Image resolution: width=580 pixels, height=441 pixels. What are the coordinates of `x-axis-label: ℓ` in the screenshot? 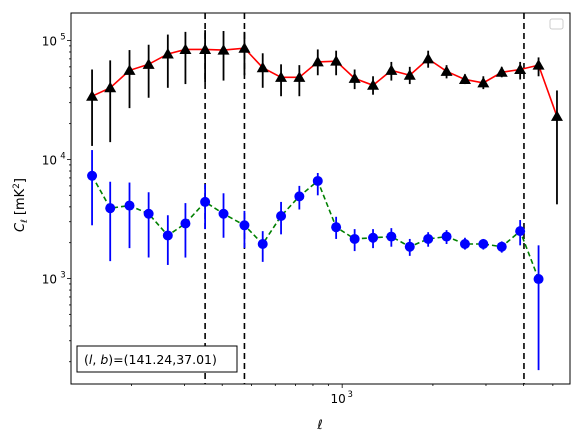 It's located at (319, 425).